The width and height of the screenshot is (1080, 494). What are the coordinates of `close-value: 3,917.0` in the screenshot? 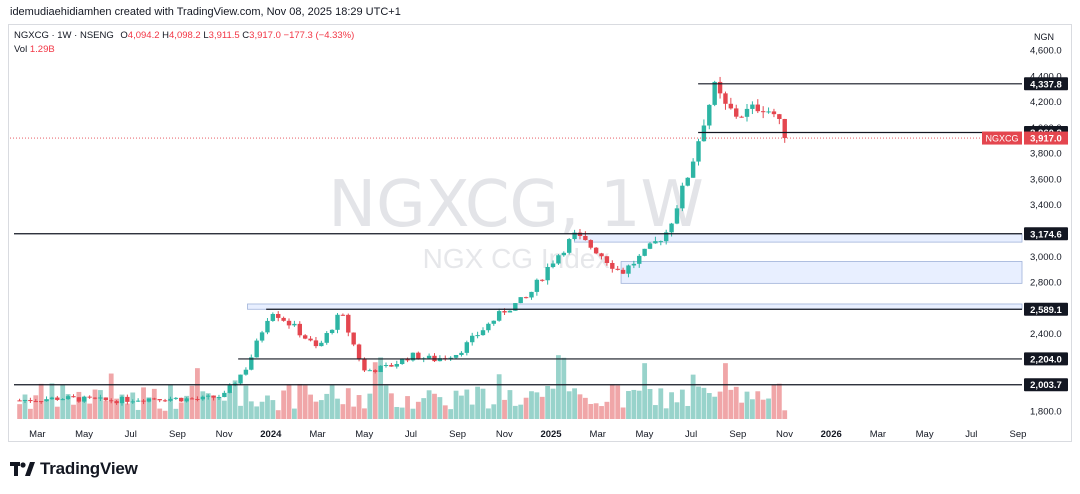 It's located at (265, 35).